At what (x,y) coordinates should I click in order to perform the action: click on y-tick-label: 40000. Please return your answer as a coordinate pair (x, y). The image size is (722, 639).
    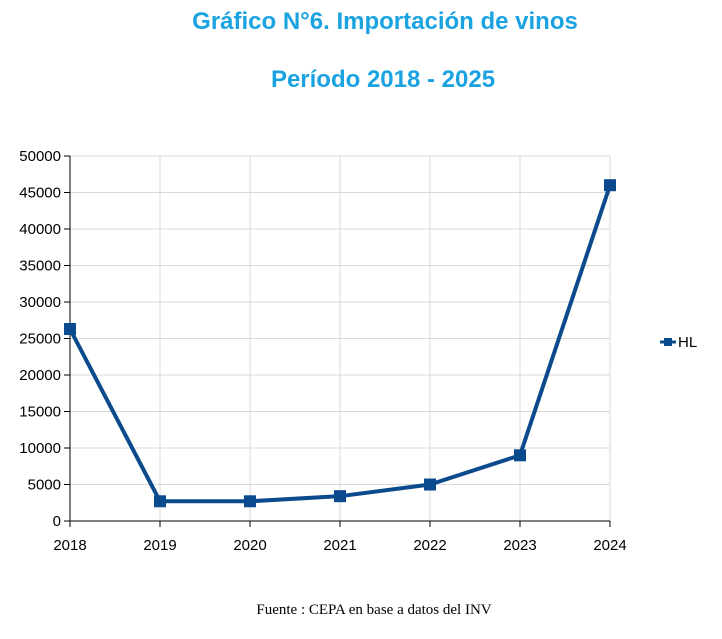
    Looking at the image, I should click on (40, 229).